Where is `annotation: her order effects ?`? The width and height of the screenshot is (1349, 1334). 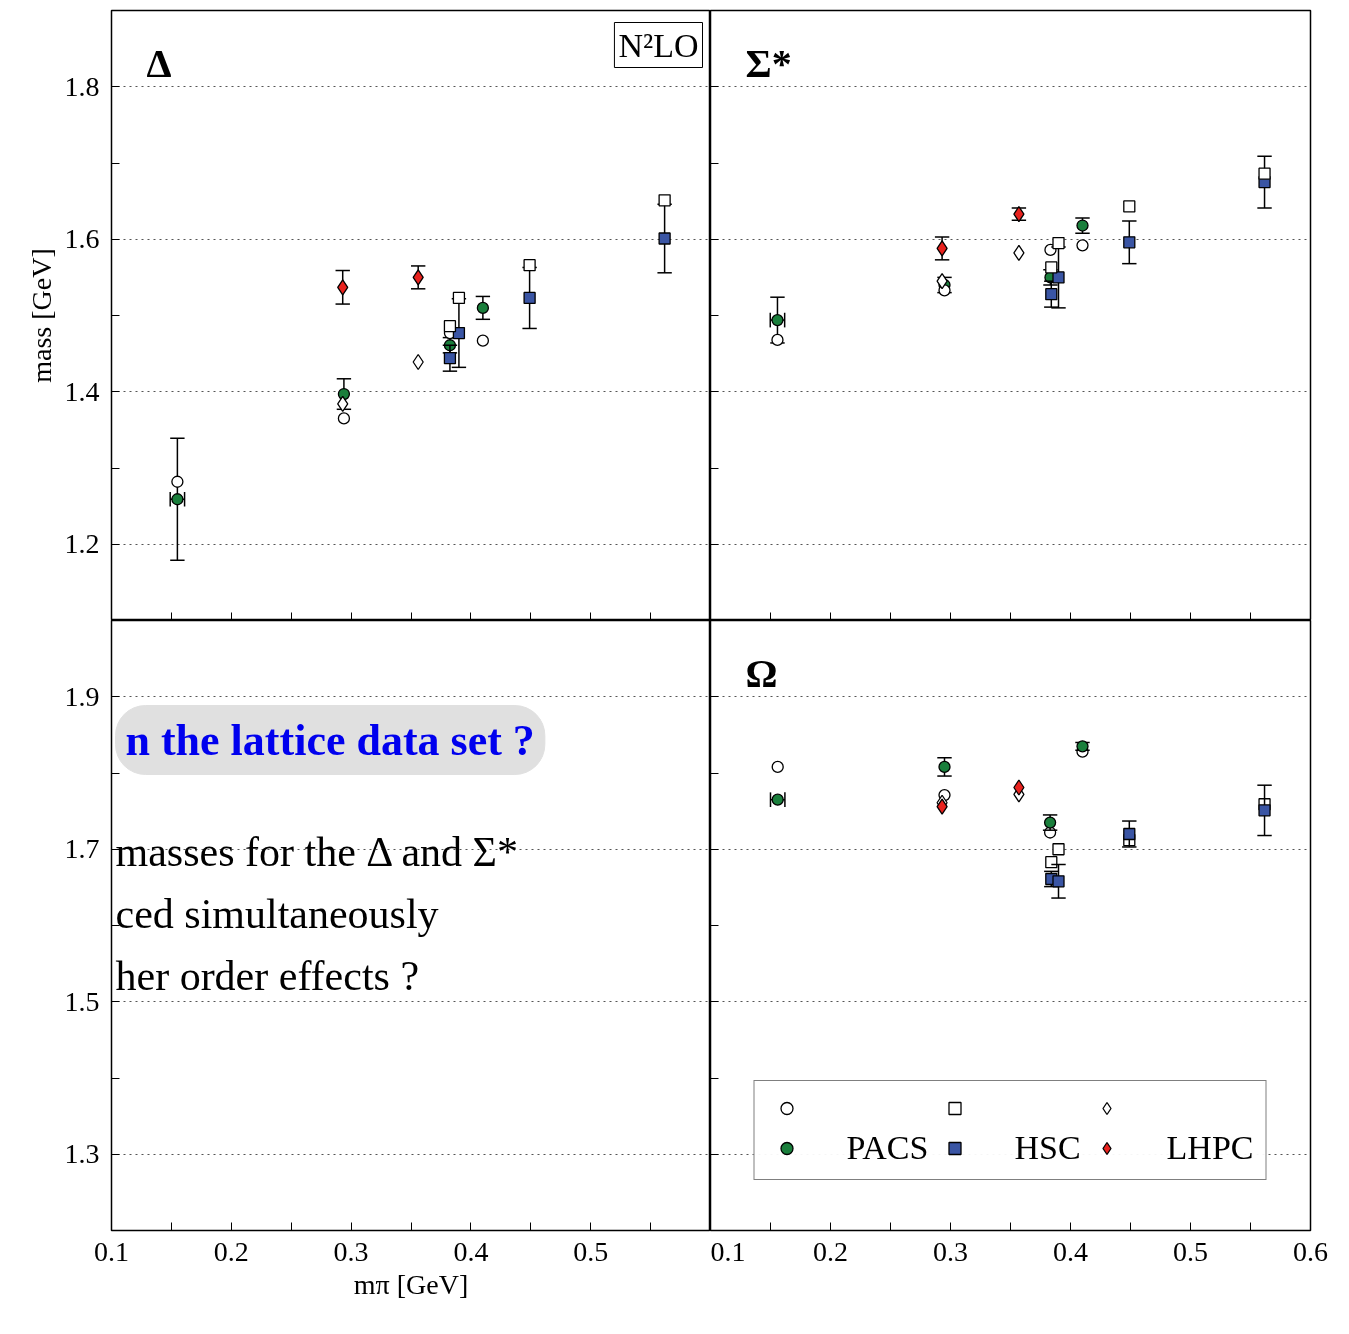
annotation: her order effects ? is located at coordinates (267, 975).